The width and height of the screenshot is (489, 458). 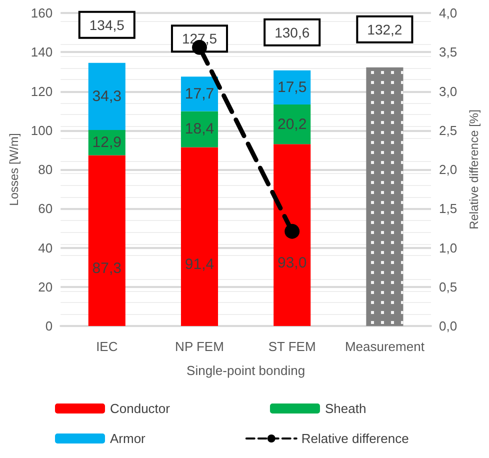 I want to click on y-tick-label: 40, so click(x=45, y=248).